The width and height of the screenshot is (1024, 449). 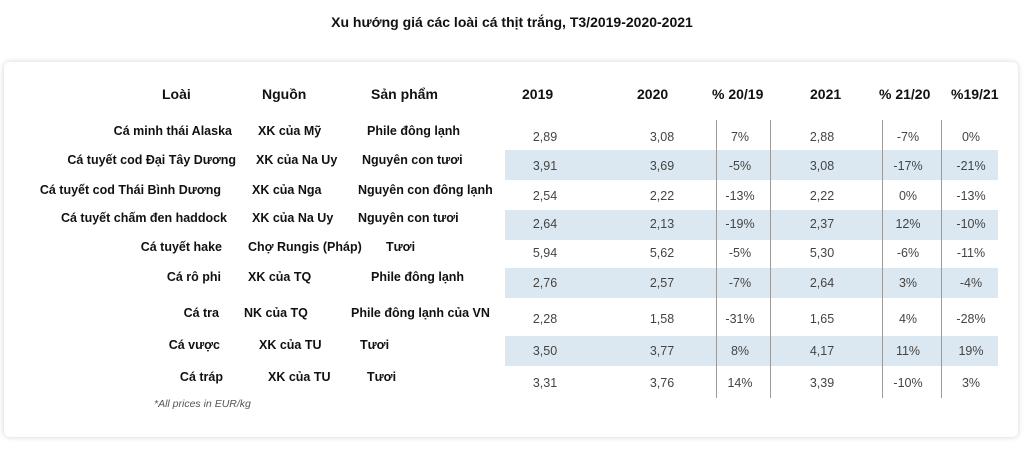 I want to click on cell-nguon: XK của Na Uy, so click(x=293, y=218).